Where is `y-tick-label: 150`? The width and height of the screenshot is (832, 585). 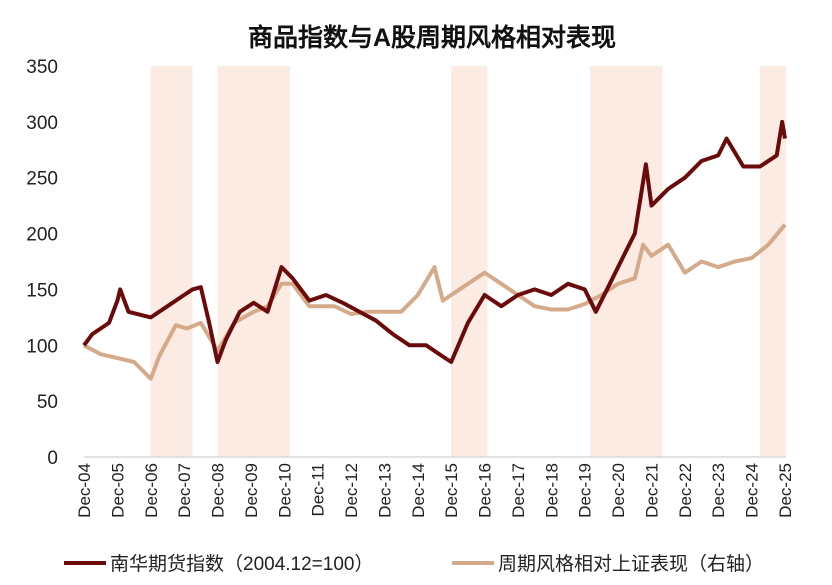
y-tick-label: 150 is located at coordinates (42, 290).